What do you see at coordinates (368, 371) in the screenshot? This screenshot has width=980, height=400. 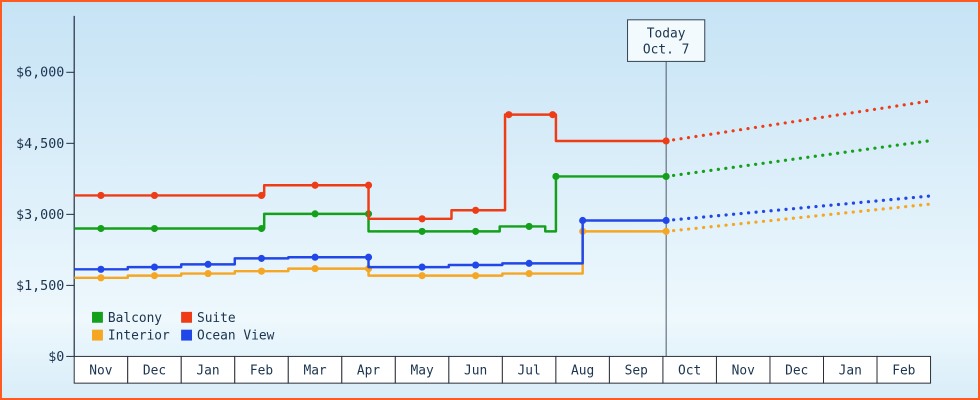 I see `month-label: Apr` at bounding box center [368, 371].